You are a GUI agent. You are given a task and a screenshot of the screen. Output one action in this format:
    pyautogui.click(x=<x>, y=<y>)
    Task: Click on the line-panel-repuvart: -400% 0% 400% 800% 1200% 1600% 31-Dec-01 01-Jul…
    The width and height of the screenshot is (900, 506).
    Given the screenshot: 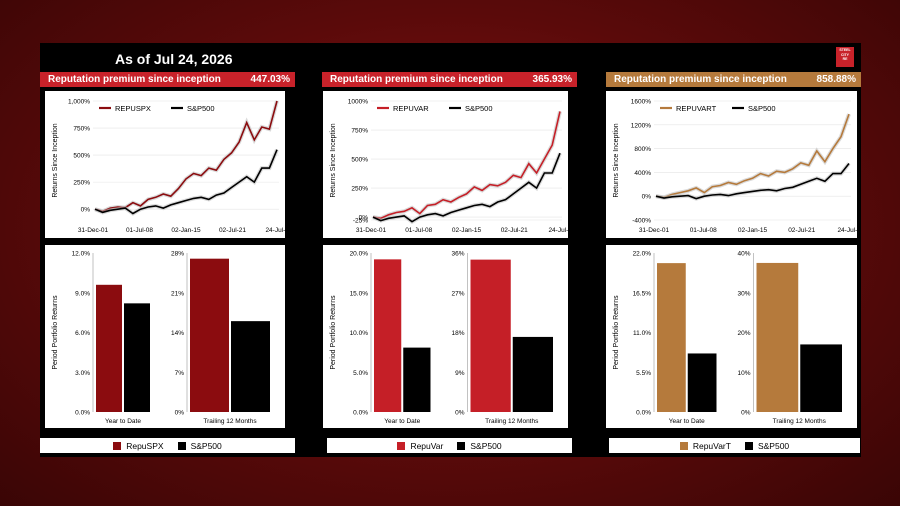 What is the action you would take?
    pyautogui.click(x=735, y=164)
    